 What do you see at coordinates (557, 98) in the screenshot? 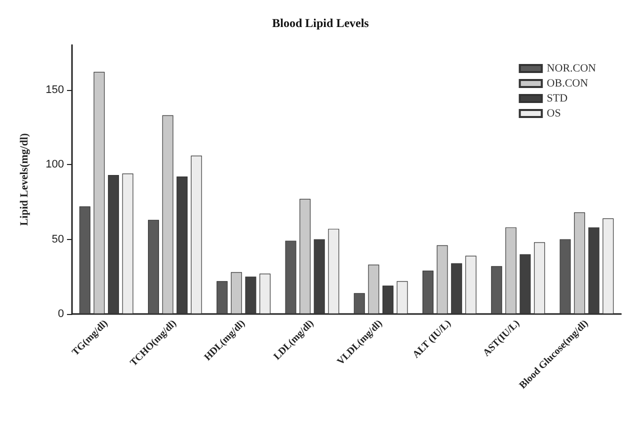
I see `legend-label: STD` at bounding box center [557, 98].